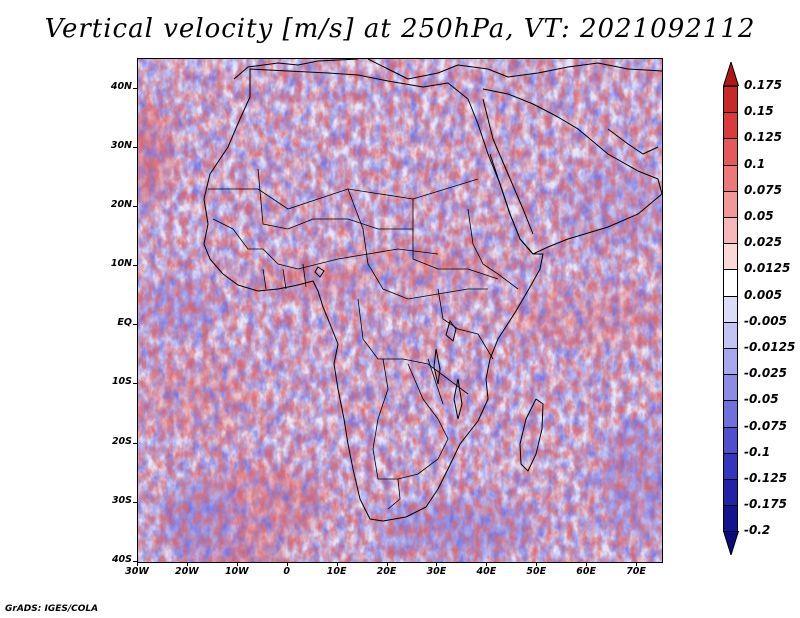 The image size is (800, 618). What do you see at coordinates (121, 204) in the screenshot?
I see `lat-tick-label: 20N` at bounding box center [121, 204].